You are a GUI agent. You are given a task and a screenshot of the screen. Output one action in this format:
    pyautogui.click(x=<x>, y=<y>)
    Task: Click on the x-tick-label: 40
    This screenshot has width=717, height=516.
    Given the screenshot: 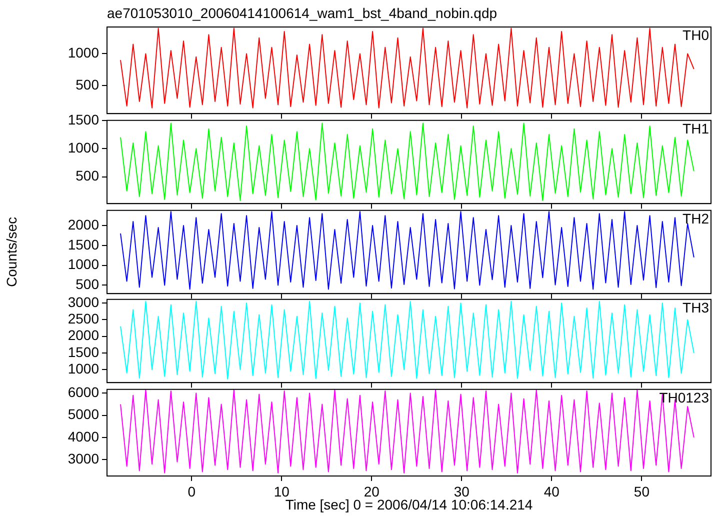 What is the action you would take?
    pyautogui.click(x=552, y=491)
    